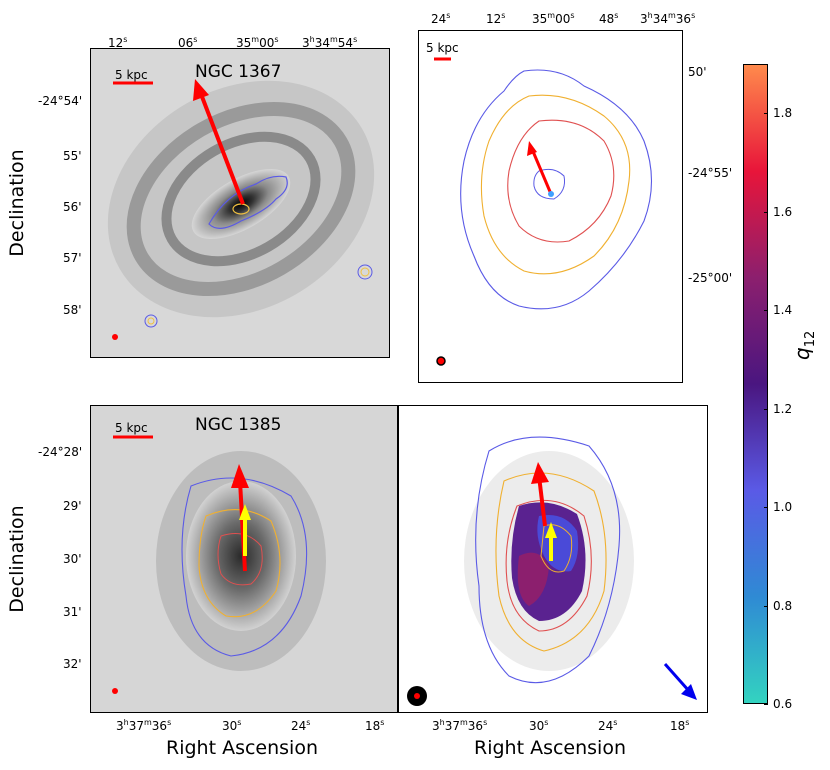 This screenshot has height=770, width=830. I want to click on dec-tick: 32', so click(72, 664).